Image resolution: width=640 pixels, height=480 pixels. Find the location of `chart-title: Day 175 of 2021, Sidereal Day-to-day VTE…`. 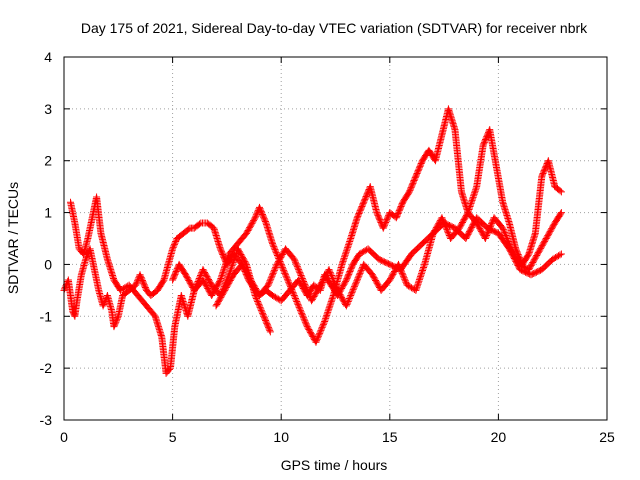

chart-title: Day 175 of 2021, Sidereal Day-to-day VTE… is located at coordinates (334, 28).